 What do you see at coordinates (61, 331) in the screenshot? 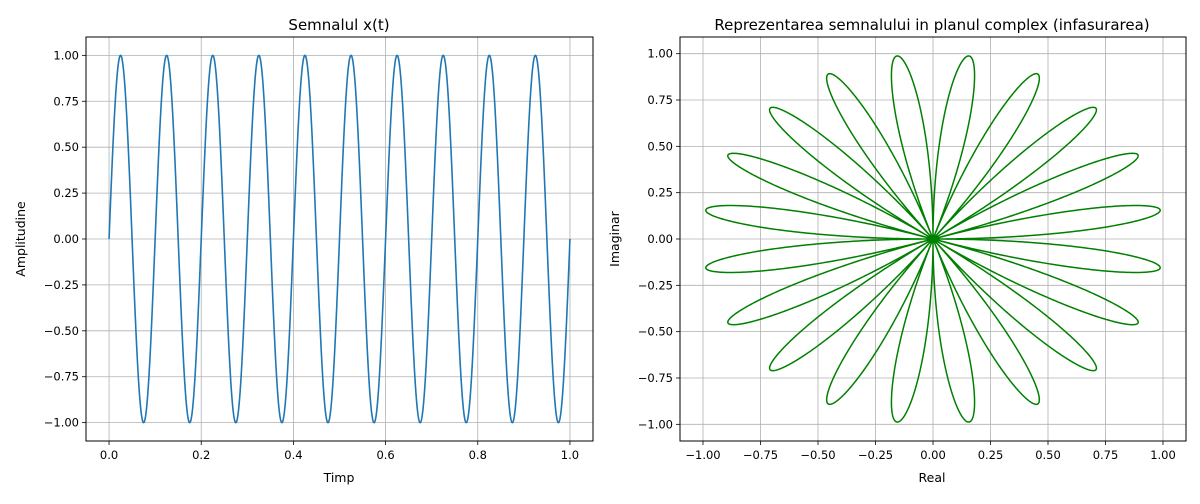
I see `chart-signal-ytick-label: −0.50` at bounding box center [61, 331].